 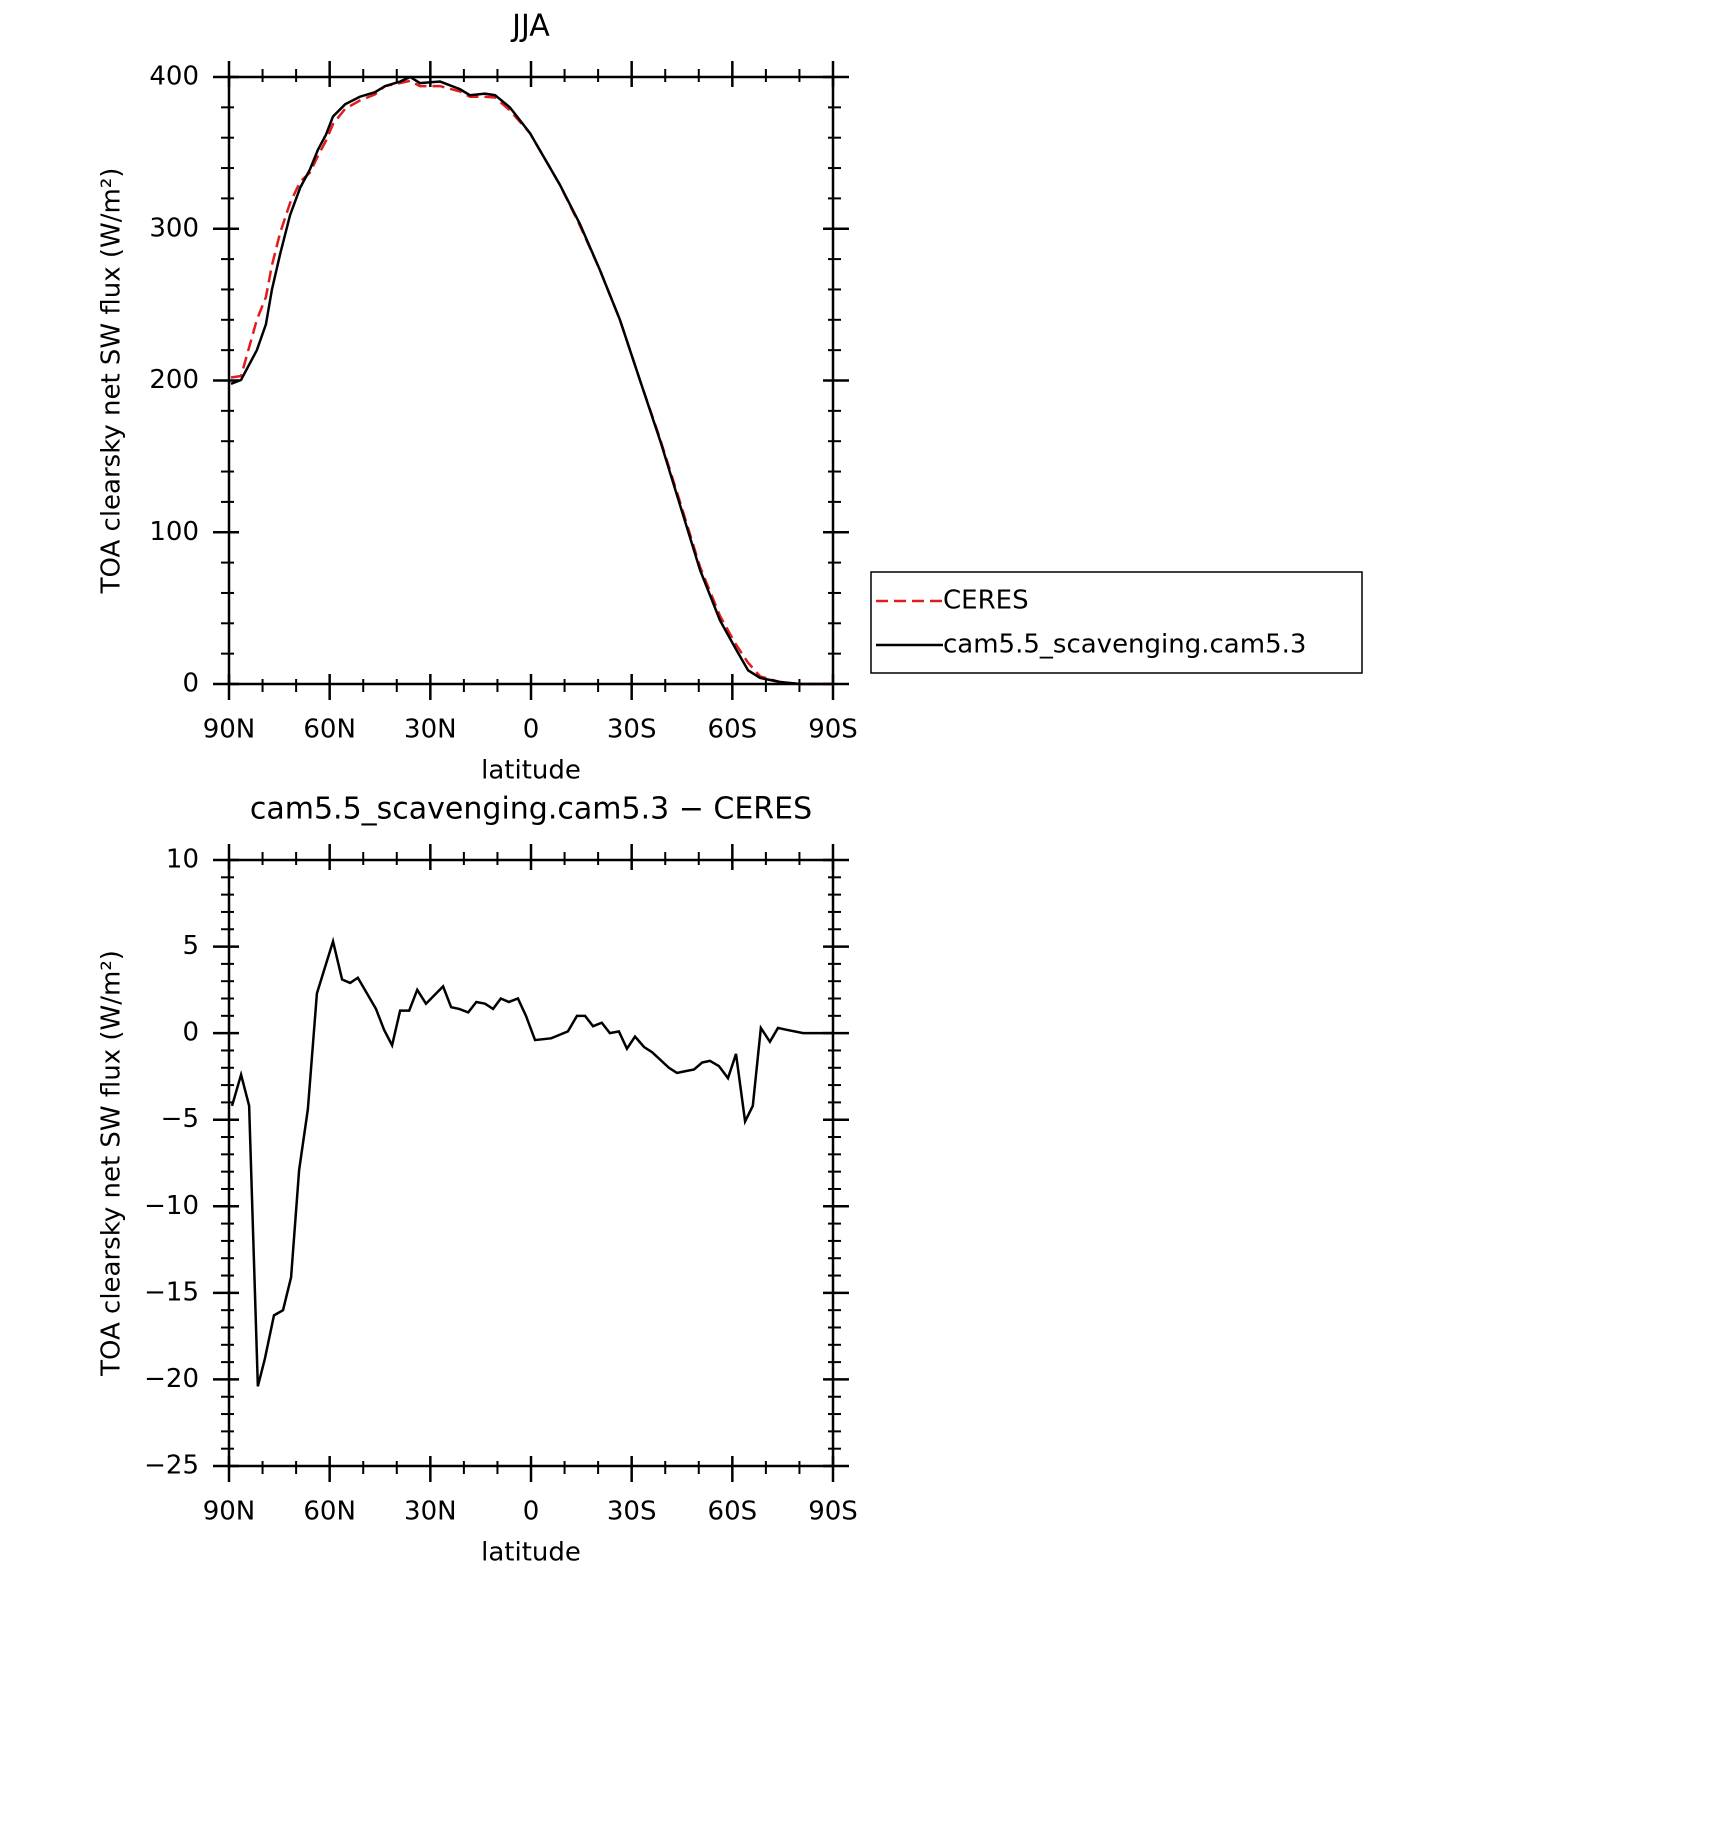 What do you see at coordinates (1116, 622) in the screenshot?
I see `legend-box` at bounding box center [1116, 622].